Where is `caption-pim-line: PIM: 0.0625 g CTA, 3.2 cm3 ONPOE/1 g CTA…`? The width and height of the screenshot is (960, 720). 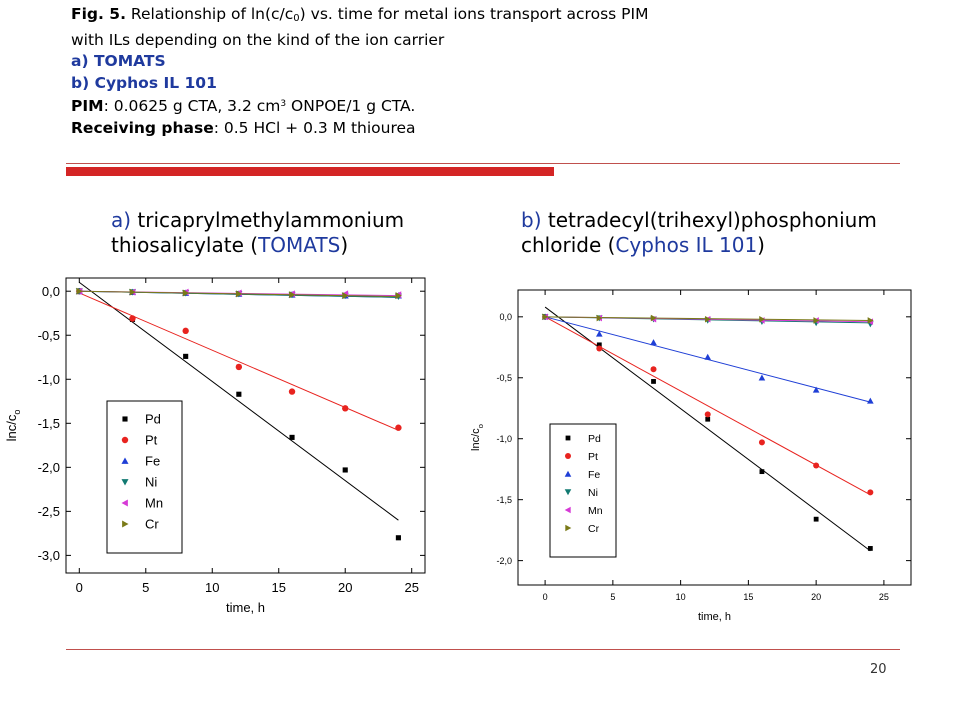
caption-pim-line: PIM: 0.0625 g CTA, 3.2 cm3 ONPOE/1 g CTA… is located at coordinates (511, 106).